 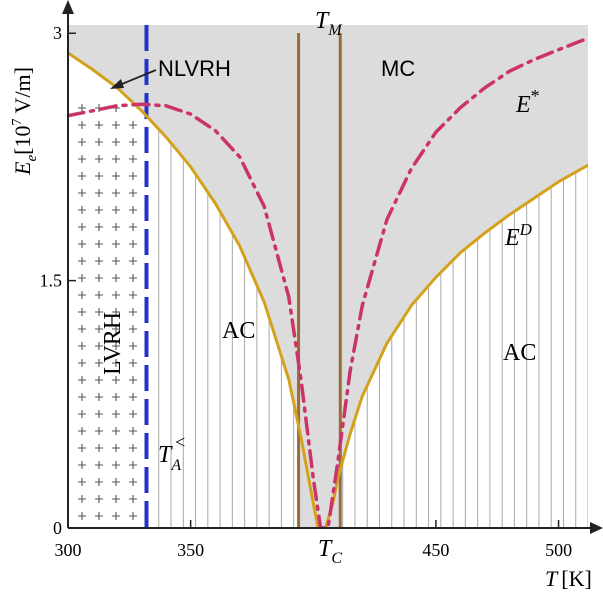 What do you see at coordinates (319, 276) in the screenshot?
I see `region-shade-tm-band` at bounding box center [319, 276].